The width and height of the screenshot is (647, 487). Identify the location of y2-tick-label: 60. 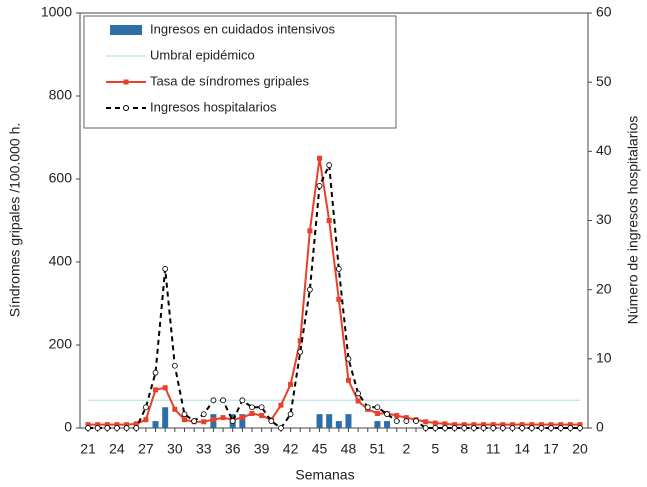
(604, 12).